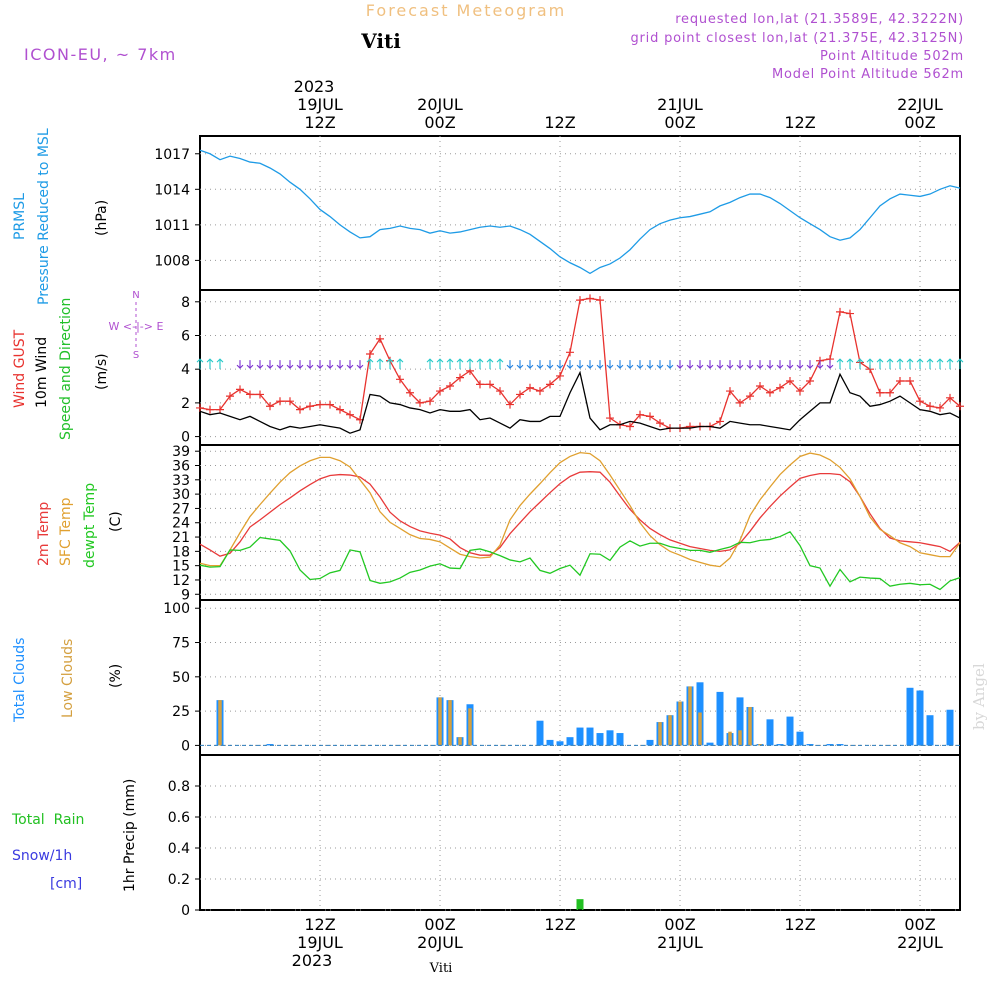 The height and width of the screenshot is (1000, 1000). Describe the element at coordinates (440, 104) in the screenshot. I see `top-date-label: 20JUL` at that location.